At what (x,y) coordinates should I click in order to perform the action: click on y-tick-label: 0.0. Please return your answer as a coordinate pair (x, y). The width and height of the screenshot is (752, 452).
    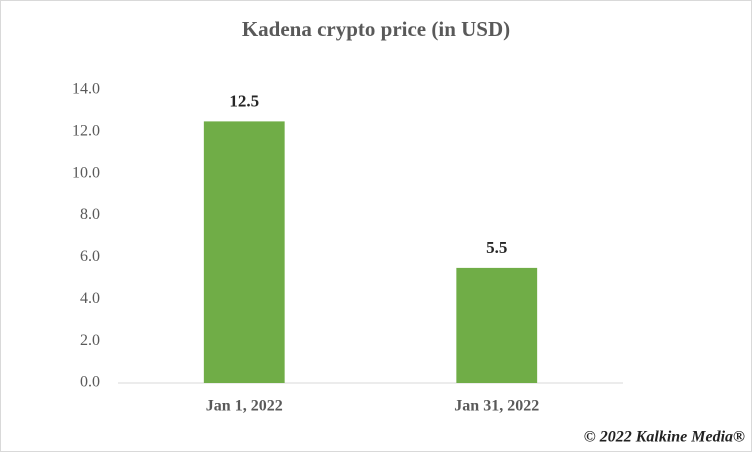
    Looking at the image, I should click on (90, 382).